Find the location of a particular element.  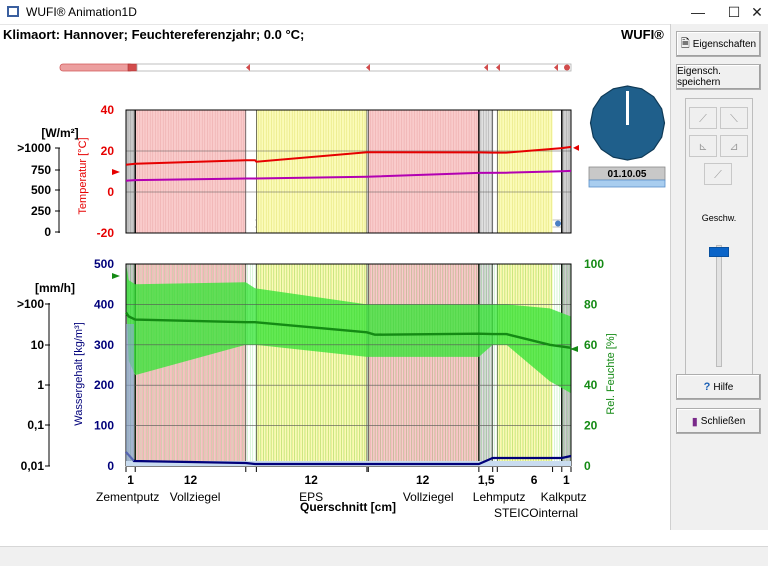

nav-upleft-button: ⟋ is located at coordinates (703, 118).